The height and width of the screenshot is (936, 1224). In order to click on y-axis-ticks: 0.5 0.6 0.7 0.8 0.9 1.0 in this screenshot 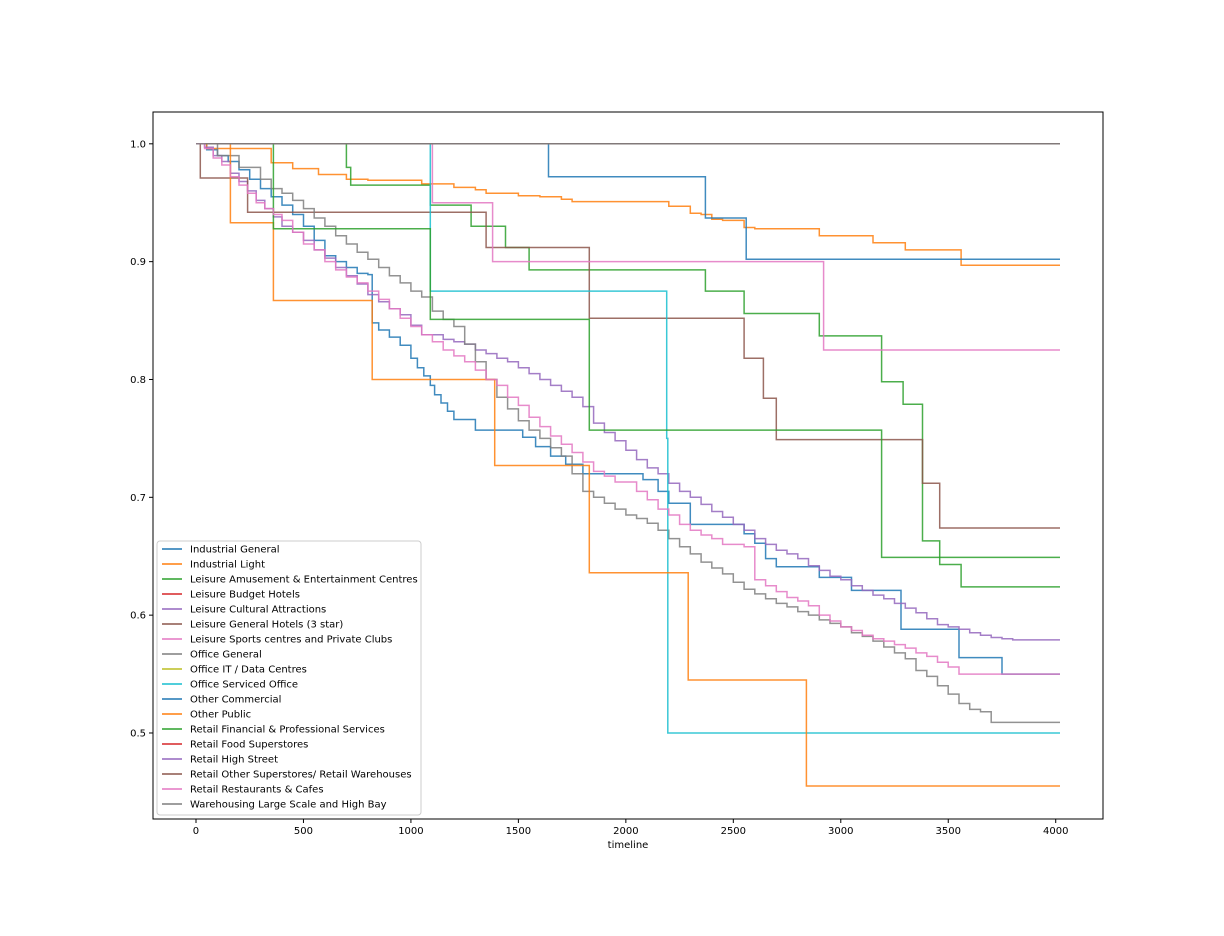, I will do `click(141, 439)`.